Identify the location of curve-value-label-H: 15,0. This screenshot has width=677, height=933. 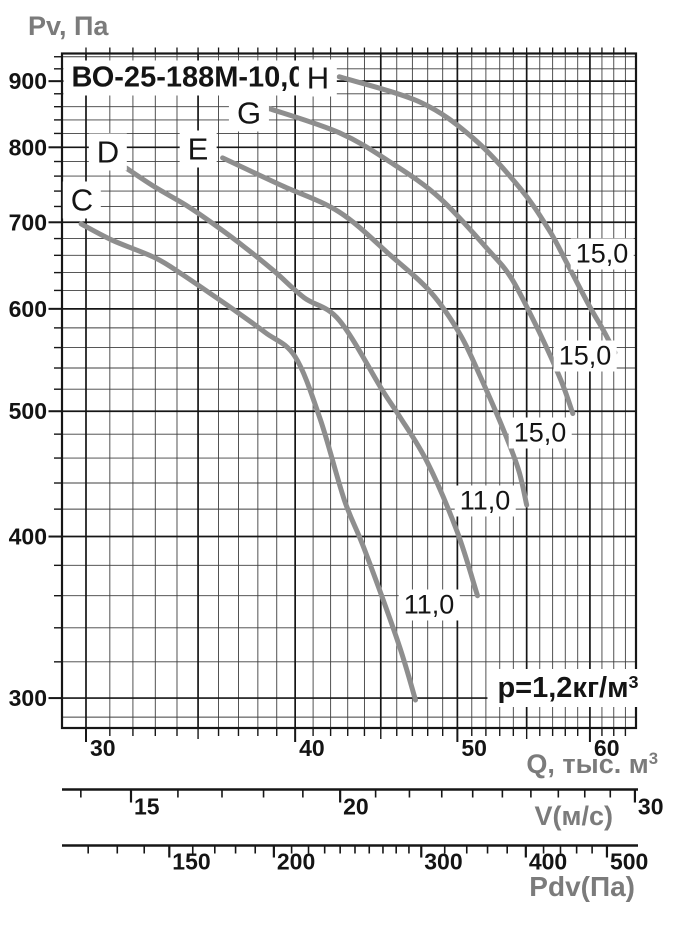
(602, 254).